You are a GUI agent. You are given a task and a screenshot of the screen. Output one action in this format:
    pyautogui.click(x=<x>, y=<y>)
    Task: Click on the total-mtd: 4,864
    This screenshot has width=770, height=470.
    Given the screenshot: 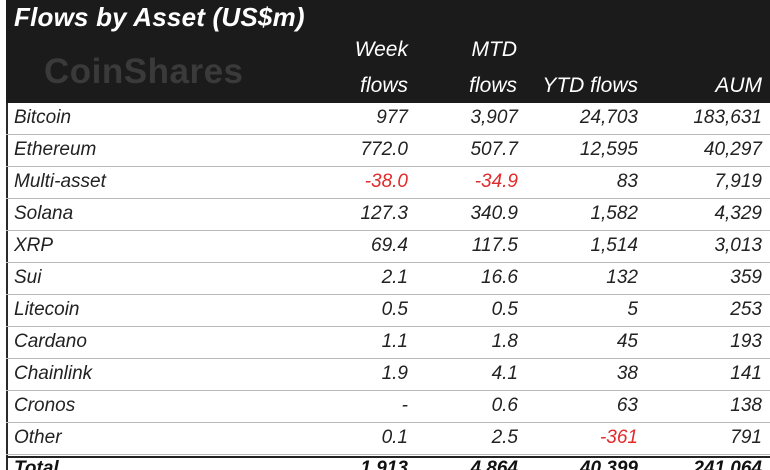 What is the action you would take?
    pyautogui.click(x=494, y=464)
    